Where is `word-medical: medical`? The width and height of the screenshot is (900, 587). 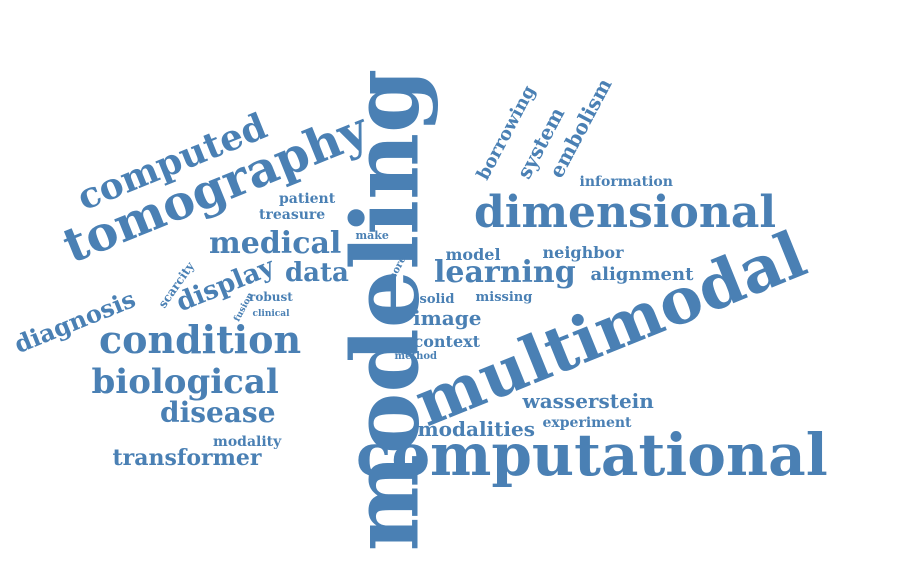
word-medical: medical is located at coordinates (275, 243).